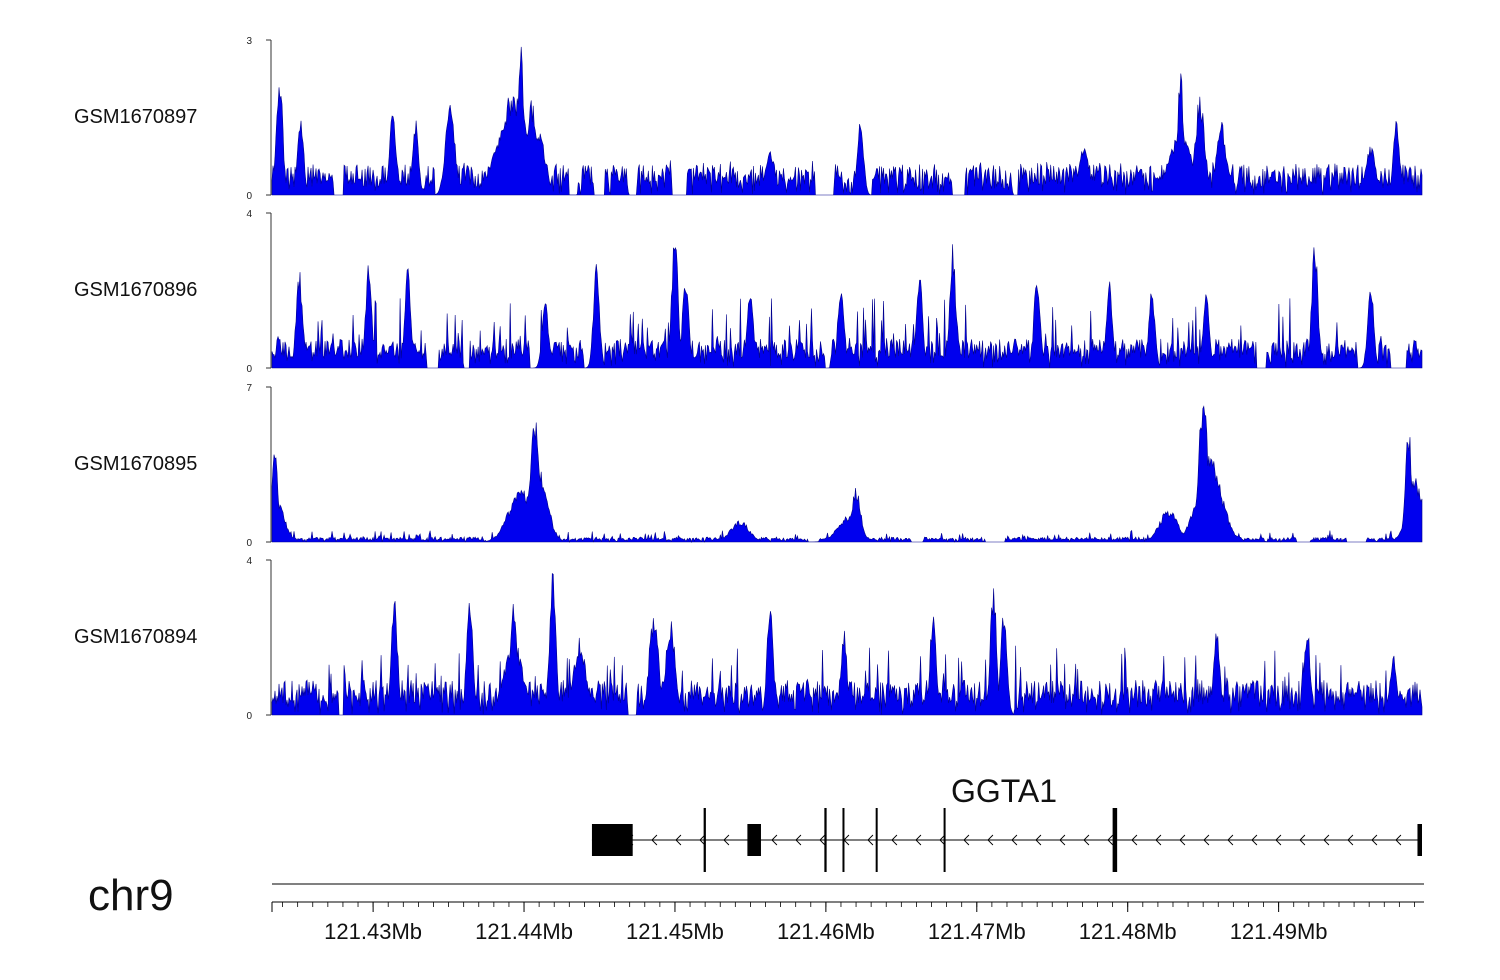  Describe the element at coordinates (1279, 931) in the screenshot. I see `axis-tick-label: 121.49Mb` at that location.